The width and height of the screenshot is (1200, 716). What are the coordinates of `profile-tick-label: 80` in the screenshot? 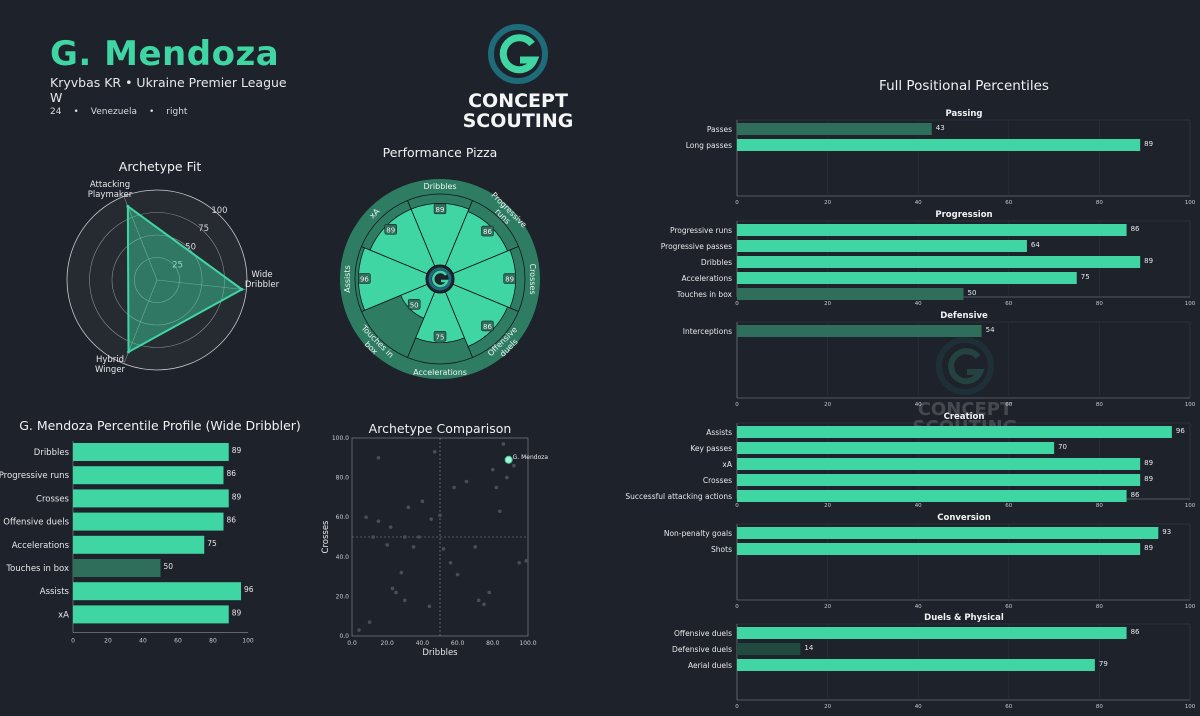 It's located at (213, 641).